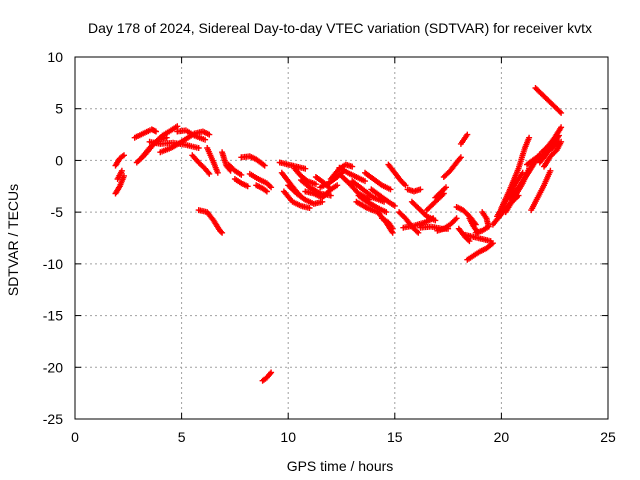 This screenshot has height=480, width=640. Describe the element at coordinates (288, 437) in the screenshot. I see `x-tick-label: 10` at that location.